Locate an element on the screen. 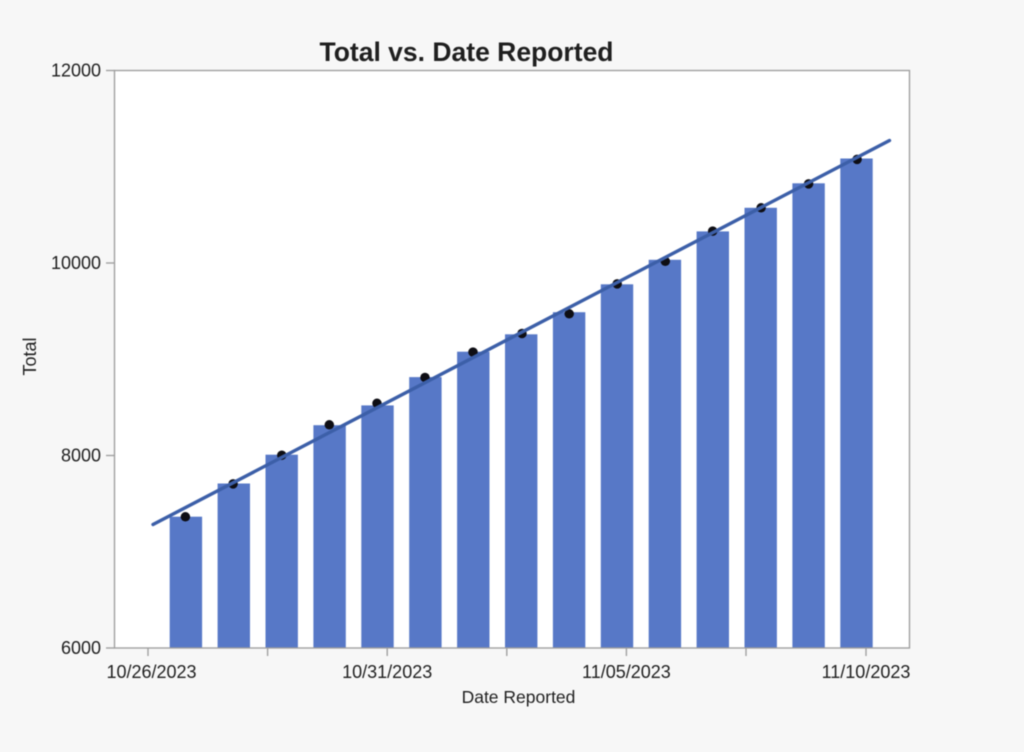 This screenshot has width=1024, height=752. svg-text: Date Reported is located at coordinates (519, 697).